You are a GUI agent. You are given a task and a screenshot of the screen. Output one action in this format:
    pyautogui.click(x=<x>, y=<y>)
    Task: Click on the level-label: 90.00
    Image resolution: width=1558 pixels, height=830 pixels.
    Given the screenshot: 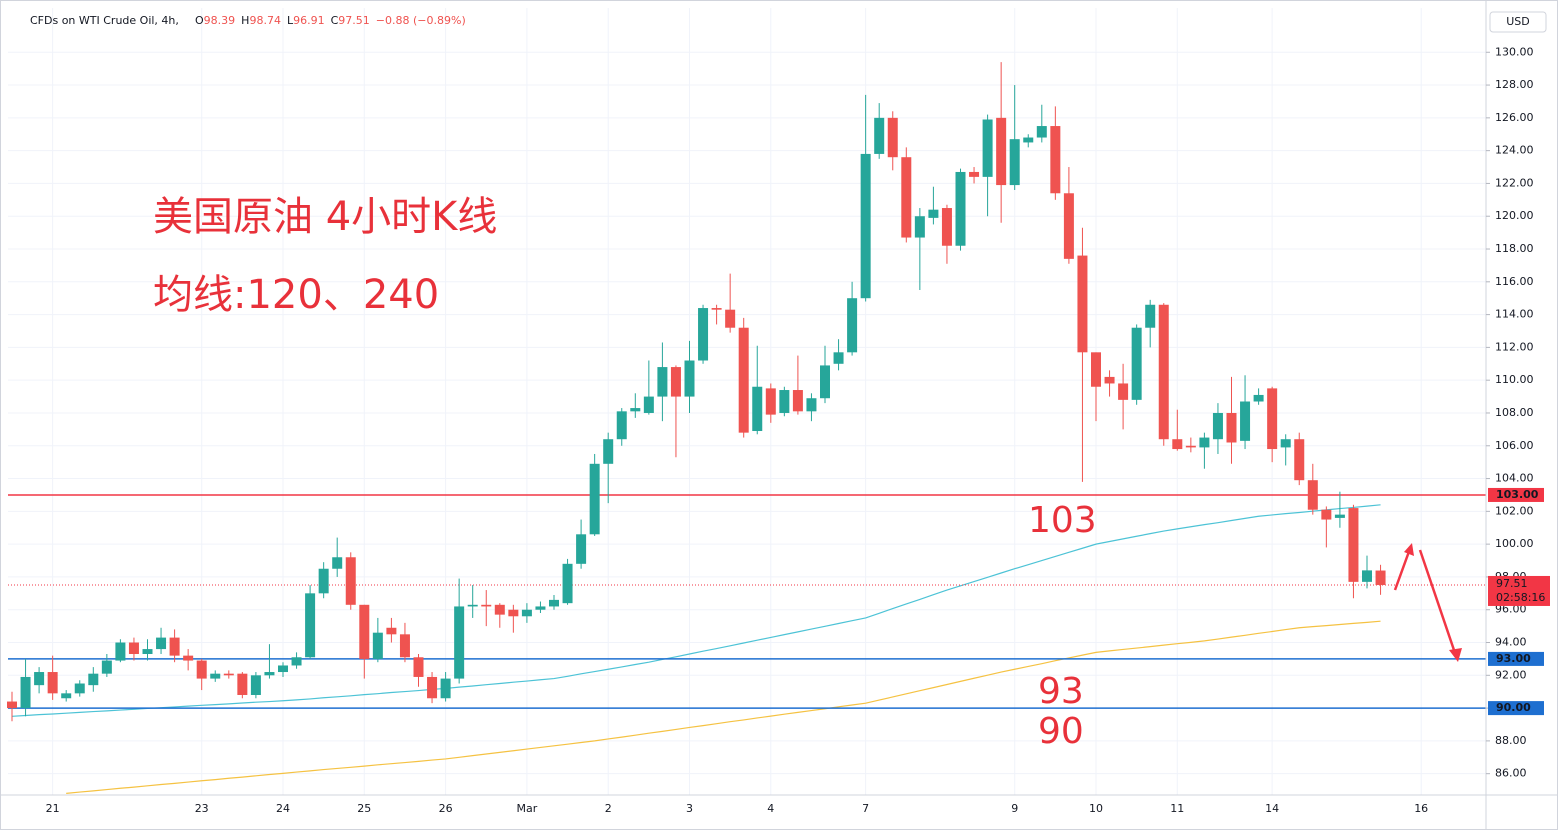 What is the action you would take?
    pyautogui.click(x=1513, y=707)
    